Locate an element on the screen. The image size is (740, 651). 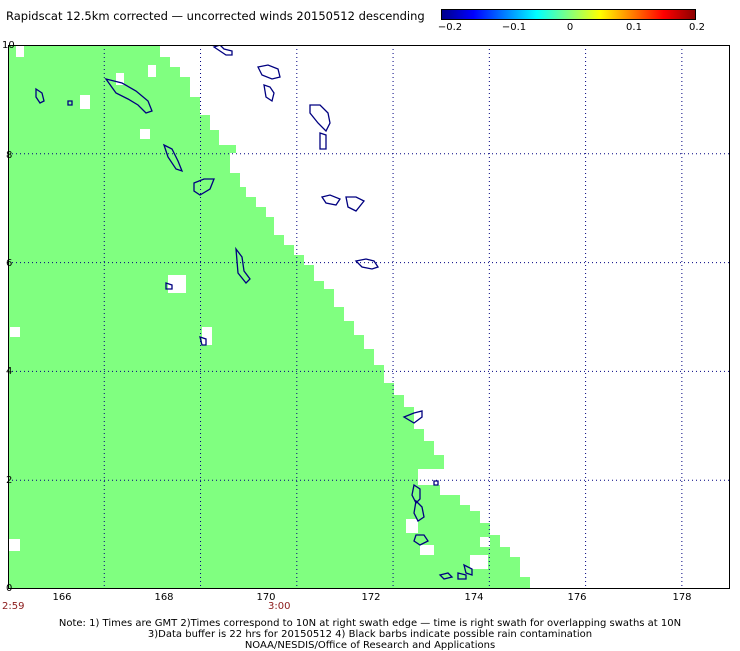
colorbar-tick-label: 0.2 is located at coordinates (697, 27).